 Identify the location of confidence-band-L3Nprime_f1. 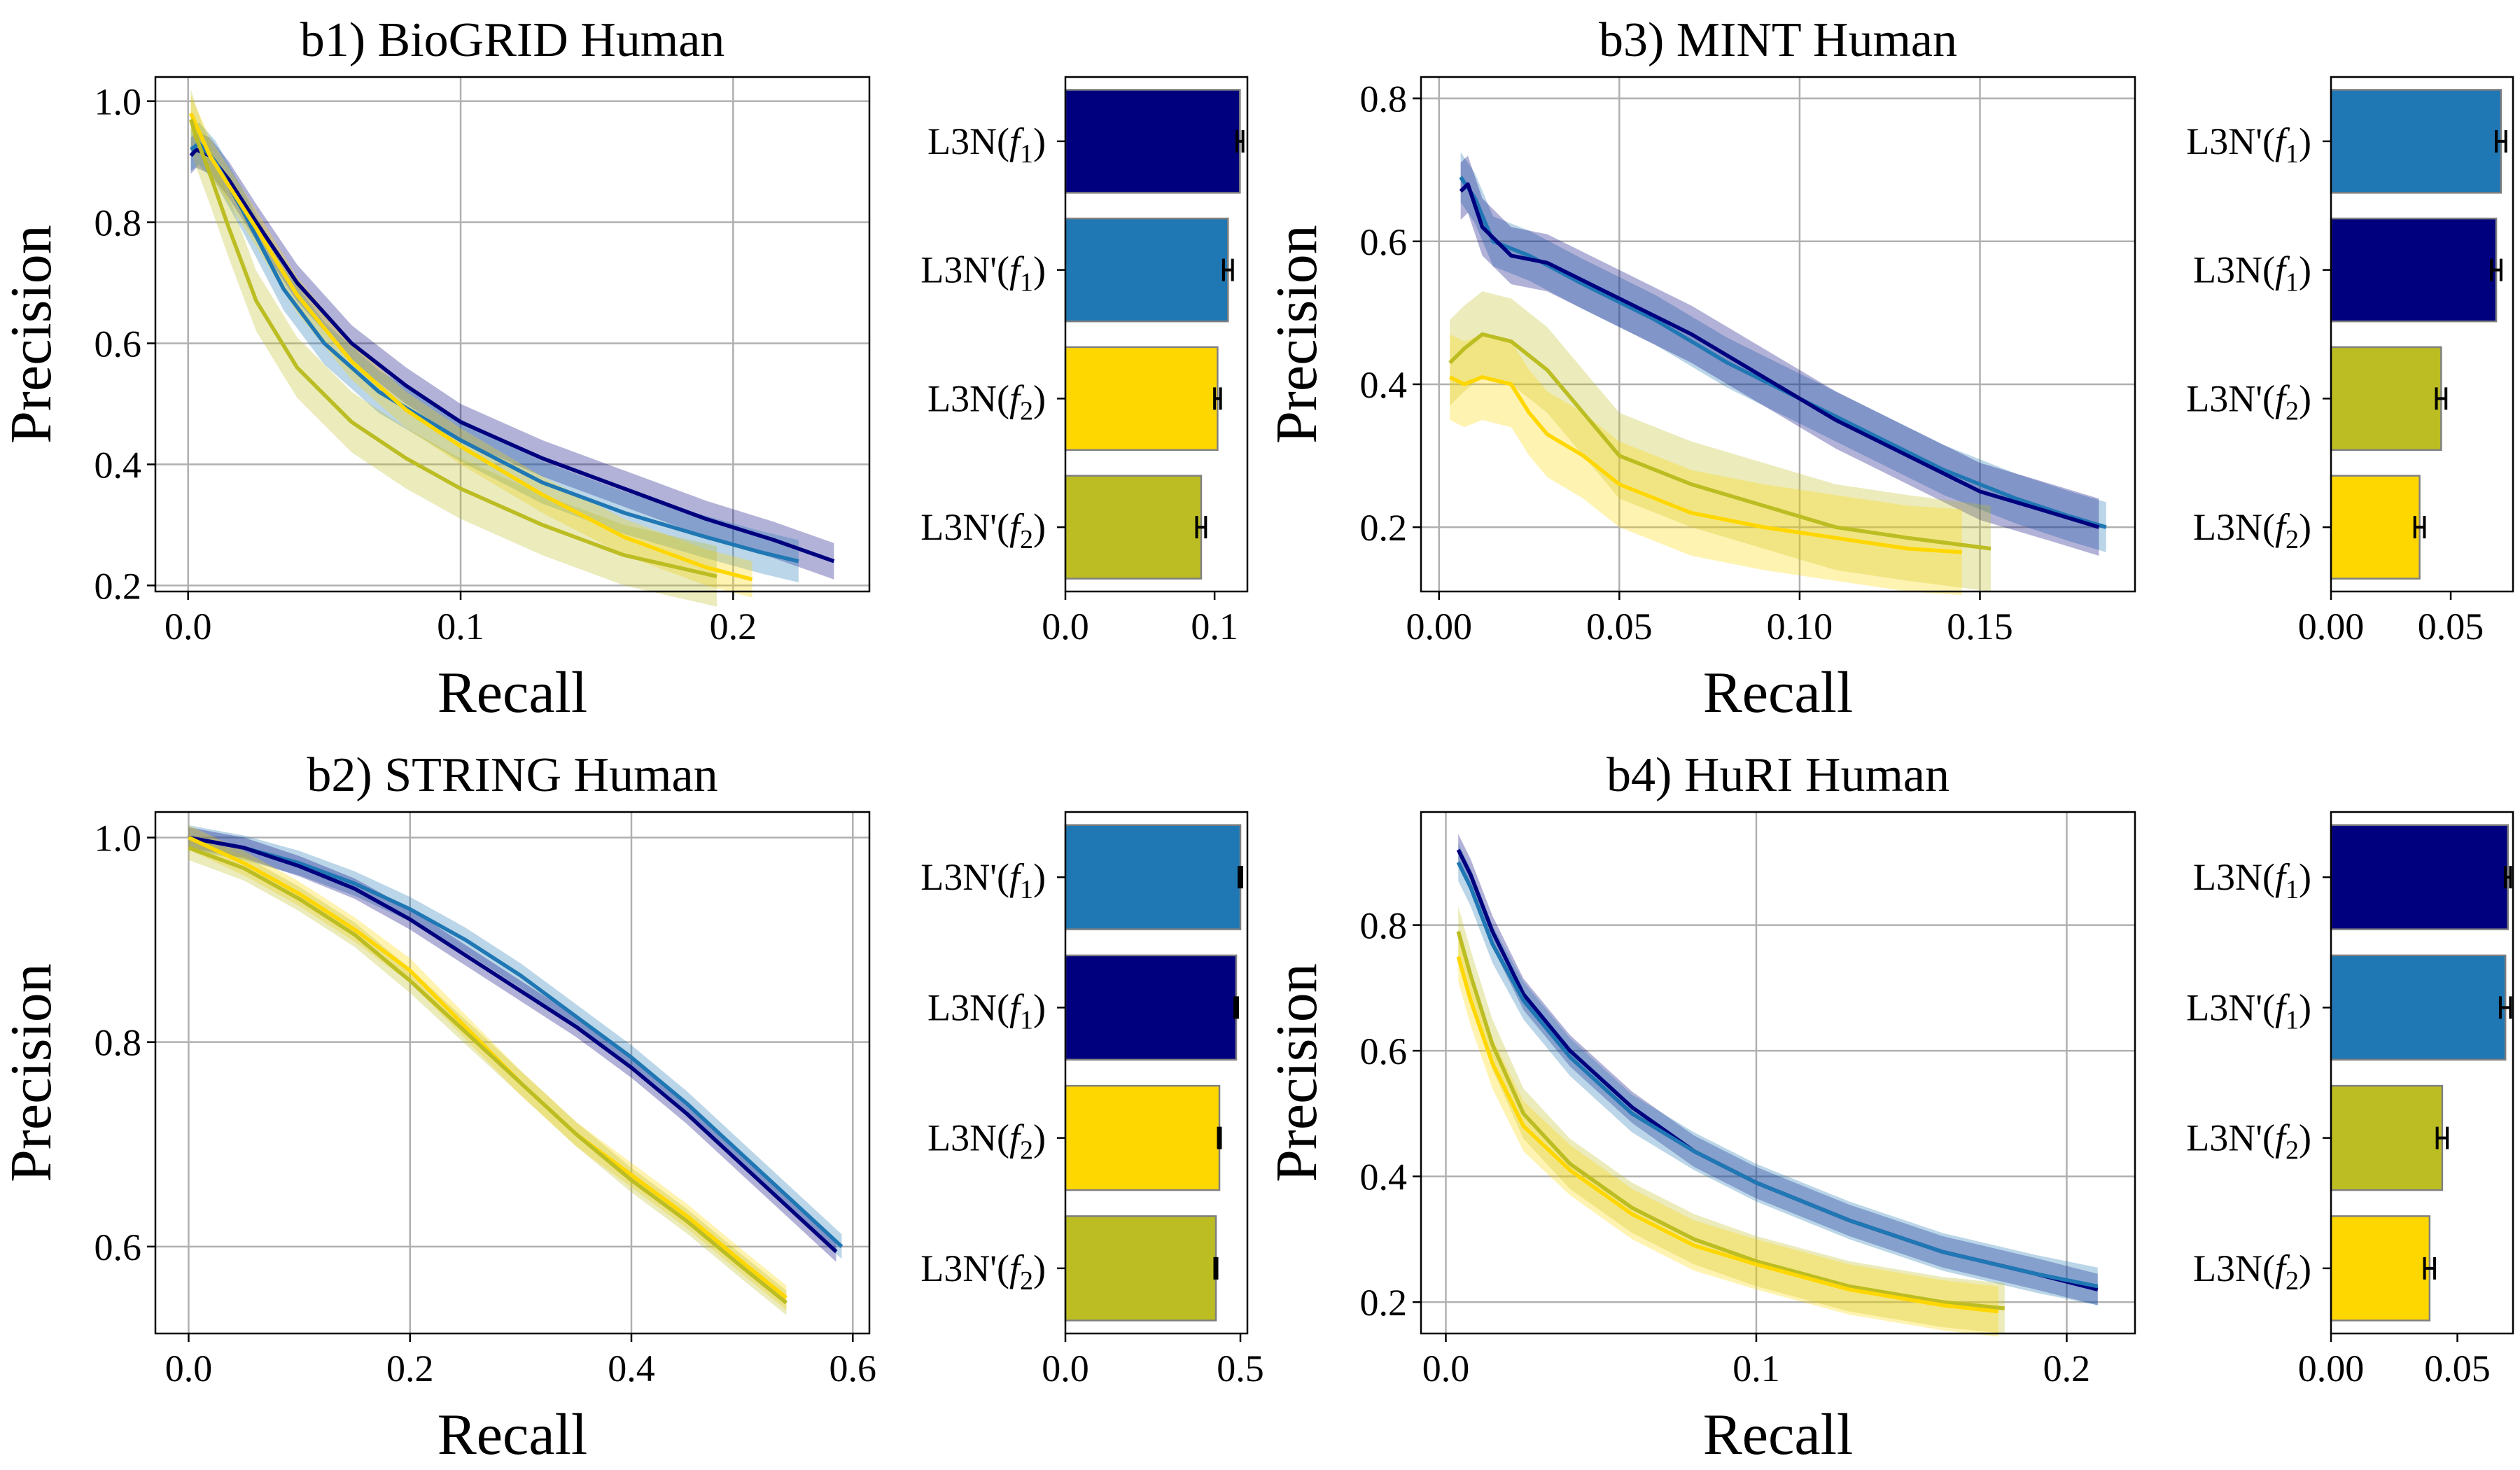
(1778, 1074).